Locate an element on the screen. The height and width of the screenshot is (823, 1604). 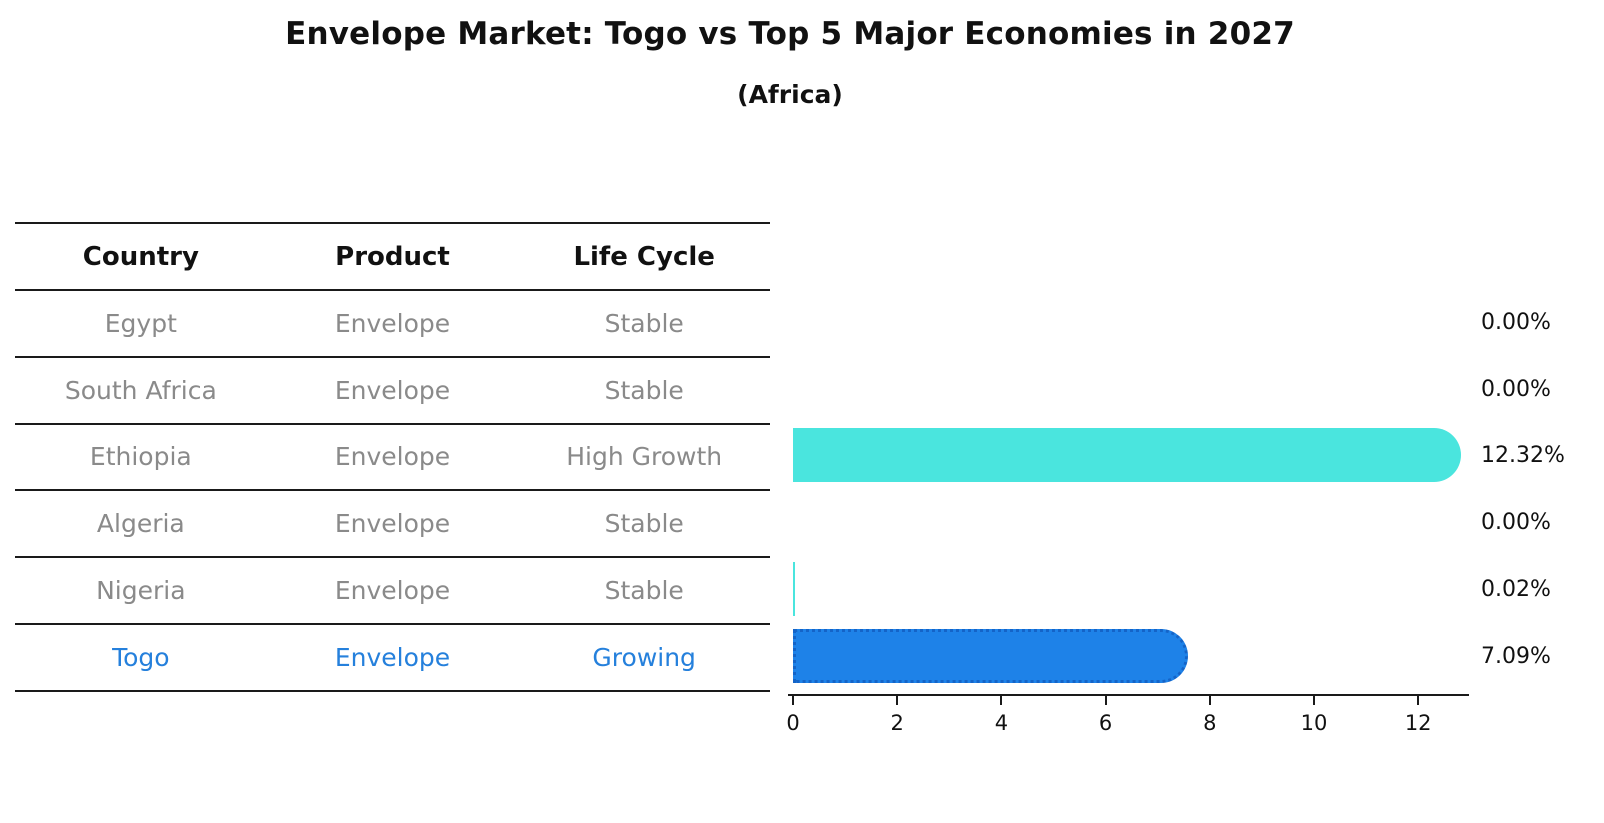
column-header-life-cycle: Life Cycle is located at coordinates (644, 256).